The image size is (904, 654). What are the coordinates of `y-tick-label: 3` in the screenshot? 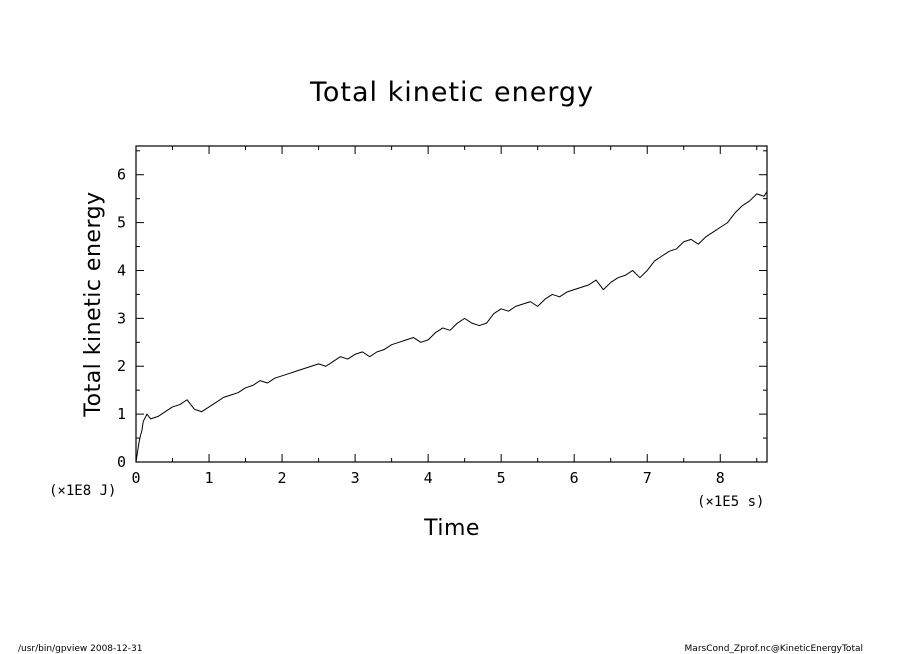 It's located at (121, 318).